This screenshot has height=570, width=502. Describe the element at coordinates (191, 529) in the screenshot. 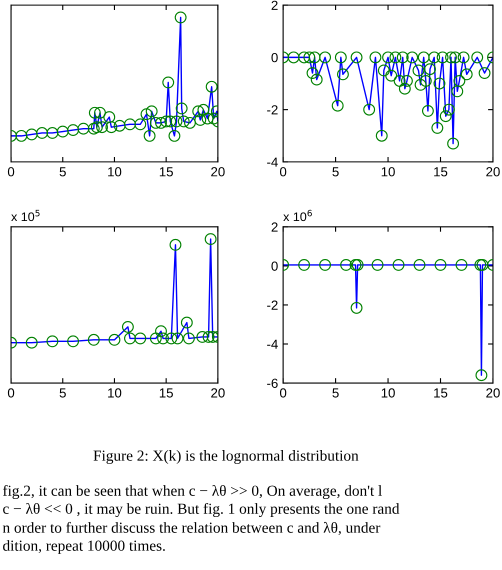

I see `text: n order to further discuss the relation between c and λθ, under` at that location.